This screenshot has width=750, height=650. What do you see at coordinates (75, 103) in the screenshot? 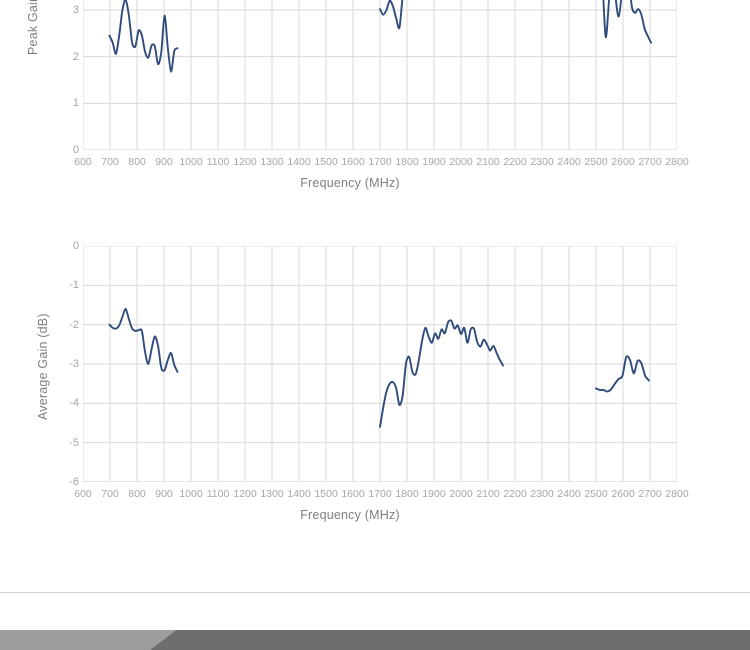
I see `y-tick-label: 1` at bounding box center [75, 103].